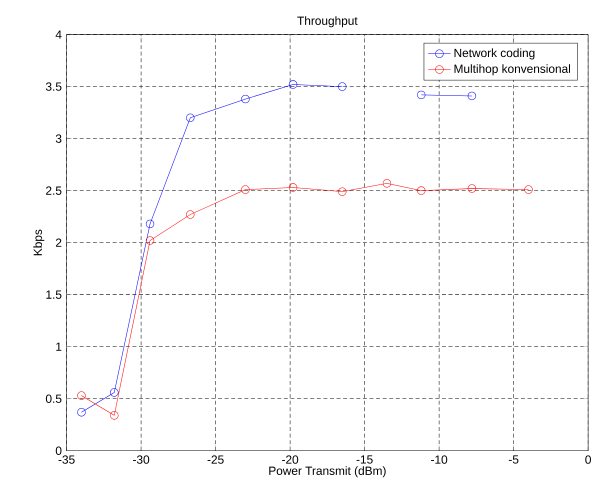 The image size is (598, 493). Describe the element at coordinates (59, 346) in the screenshot. I see `y-tick-label: 1` at that location.